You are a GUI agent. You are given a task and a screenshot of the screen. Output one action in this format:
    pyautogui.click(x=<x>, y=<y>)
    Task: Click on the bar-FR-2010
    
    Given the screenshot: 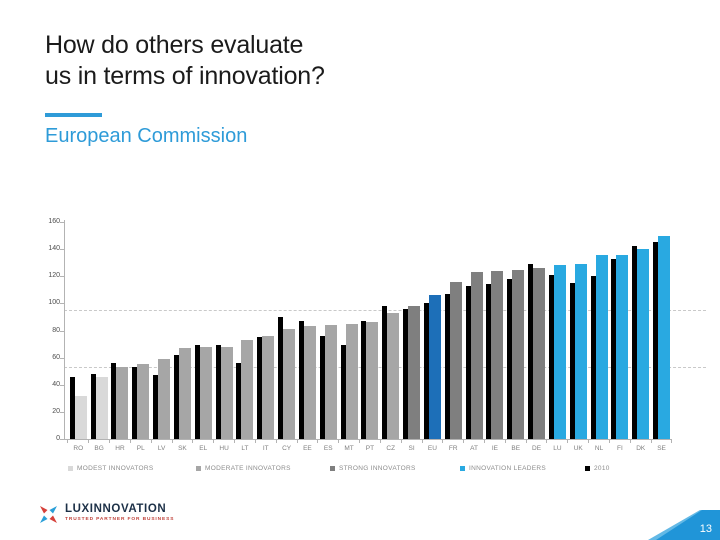 What is the action you would take?
    pyautogui.click(x=447, y=366)
    